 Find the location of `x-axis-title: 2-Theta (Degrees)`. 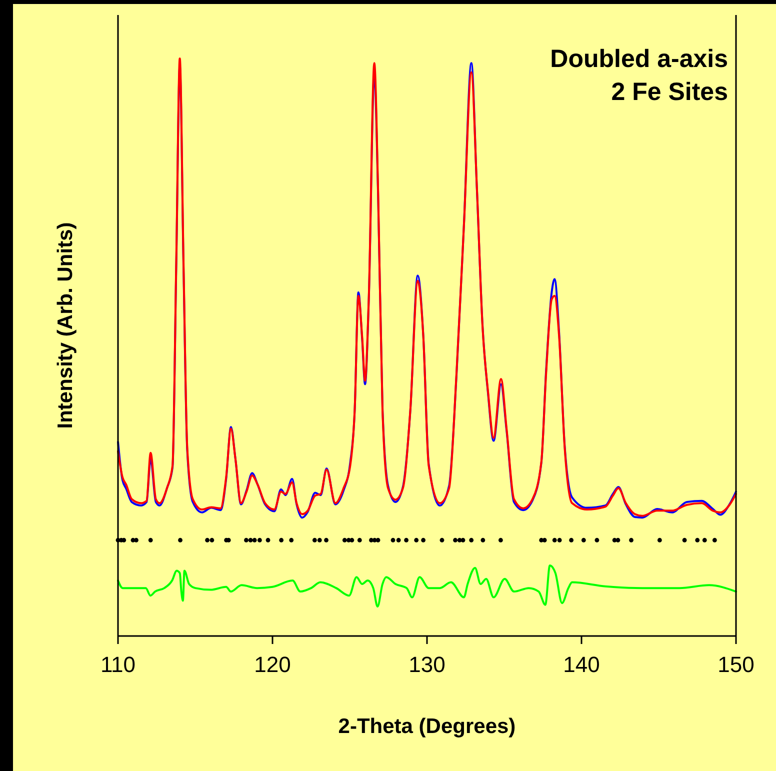

x-axis-title: 2-Theta (Degrees) is located at coordinates (427, 726).